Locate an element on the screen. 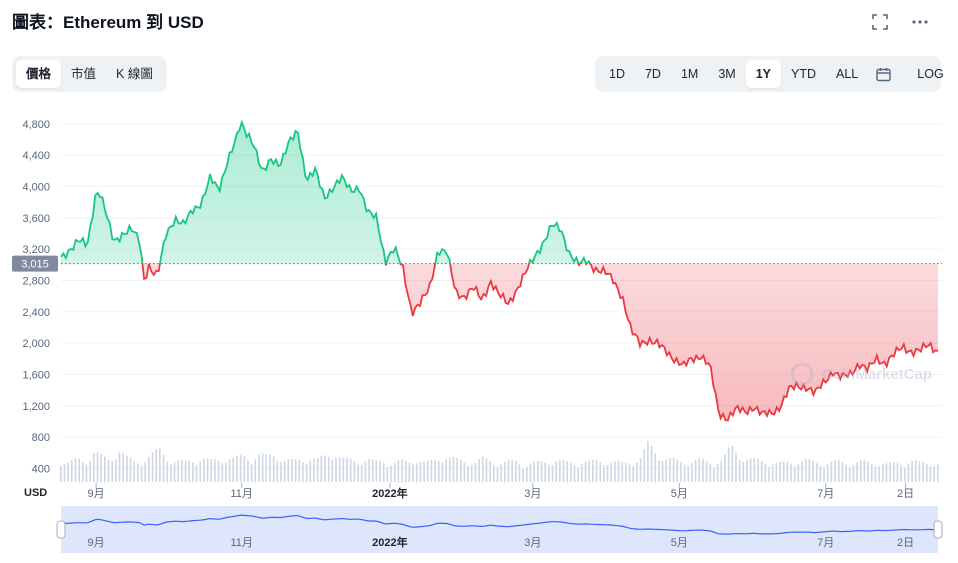 This screenshot has width=958, height=563. navigator-tick-label: 7月 is located at coordinates (825, 543).